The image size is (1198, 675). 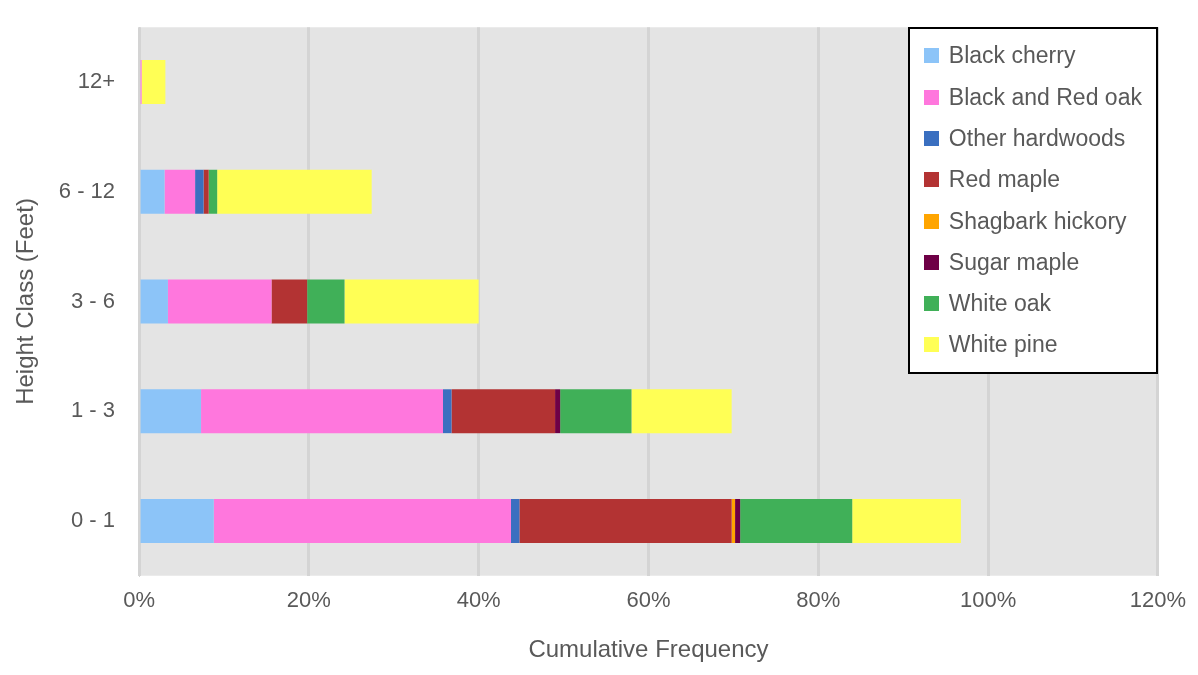 I want to click on x-tick-label: 100%, so click(x=988, y=600).